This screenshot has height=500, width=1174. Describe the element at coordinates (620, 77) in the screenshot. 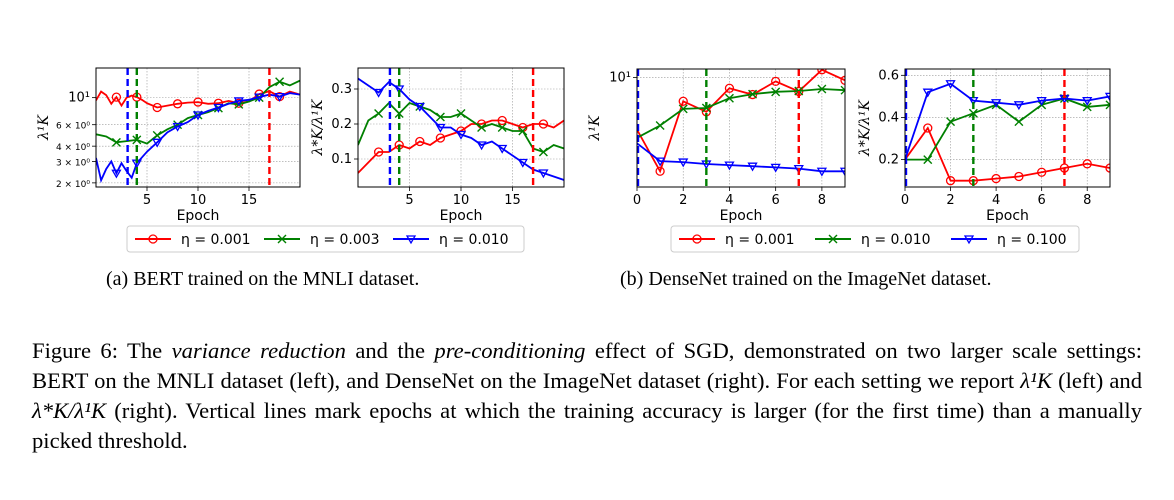

I see `y-tick-label: 10¹` at that location.